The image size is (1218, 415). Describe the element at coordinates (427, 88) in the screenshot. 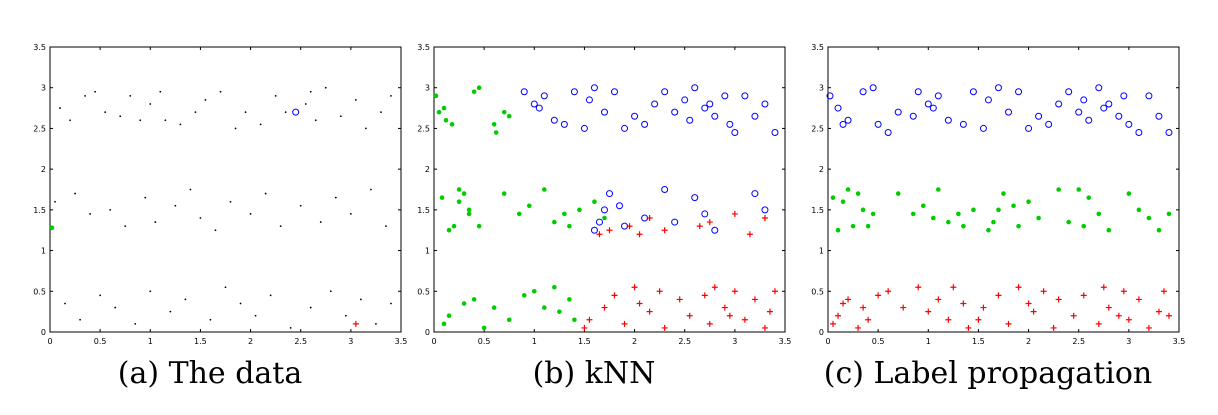

I see `y-tick-label: 3` at that location.